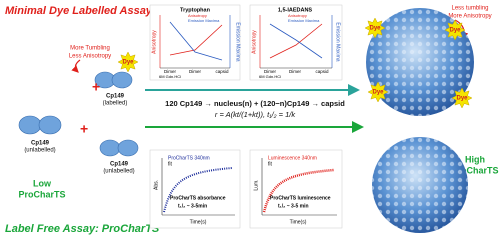 This screenshot has width=500, height=242. Describe the element at coordinates (256, 184) in the screenshot. I see `axis-label: Lum.` at that location.